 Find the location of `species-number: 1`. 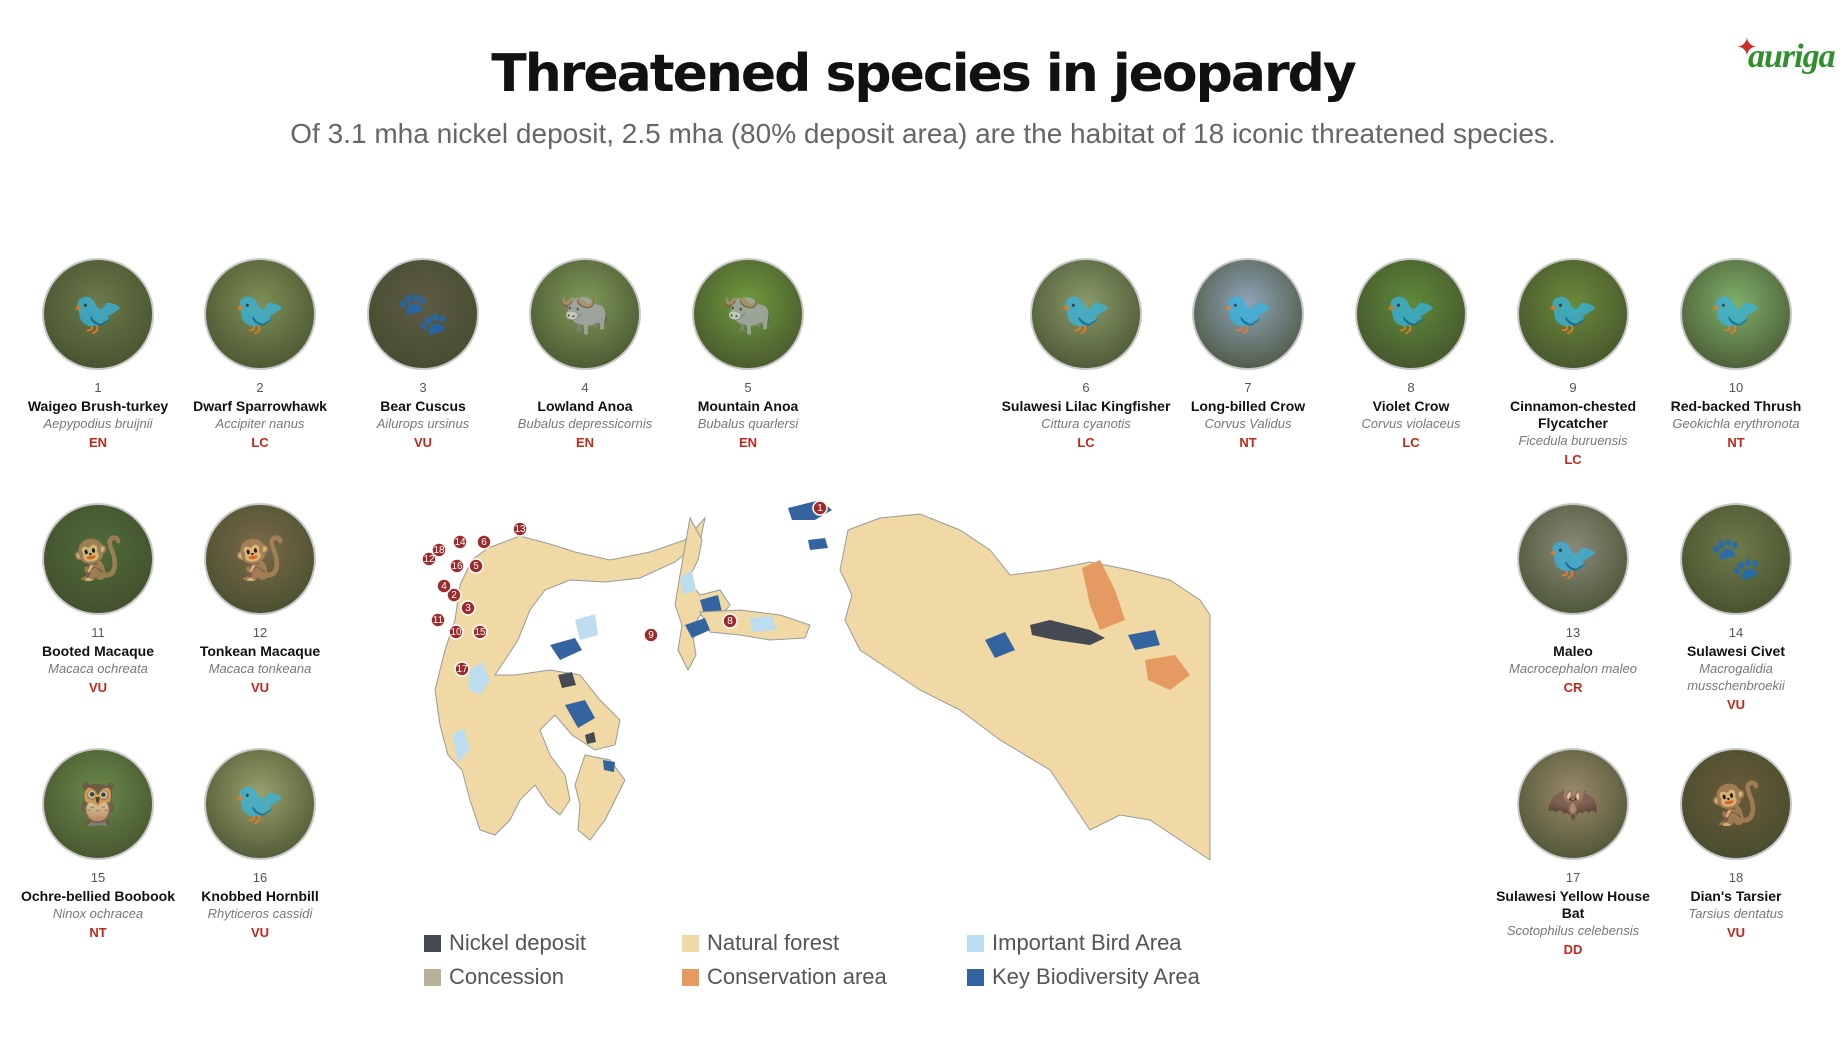

species-number: 1 is located at coordinates (98, 387).